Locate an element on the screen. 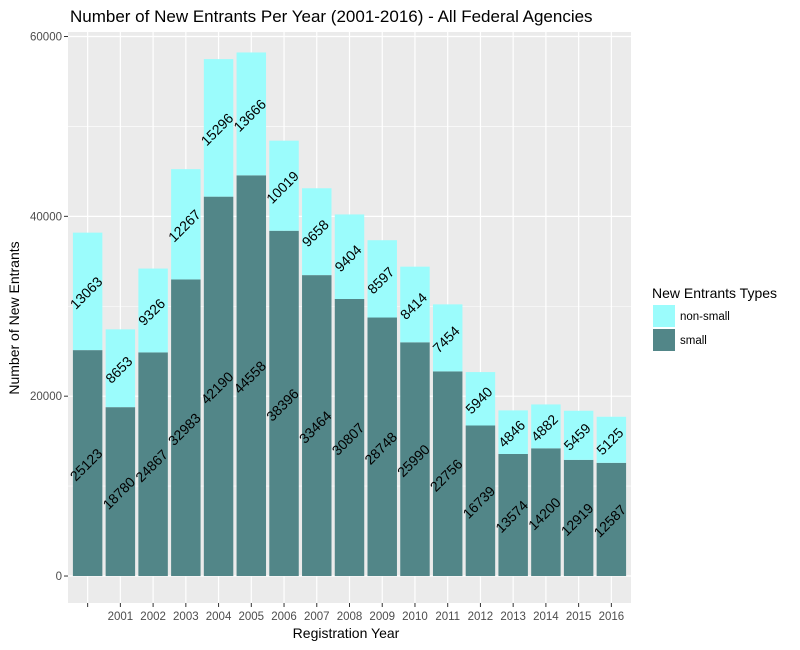 This screenshot has height=650, width=800. y-tick-label: 40000 is located at coordinates (46, 217).